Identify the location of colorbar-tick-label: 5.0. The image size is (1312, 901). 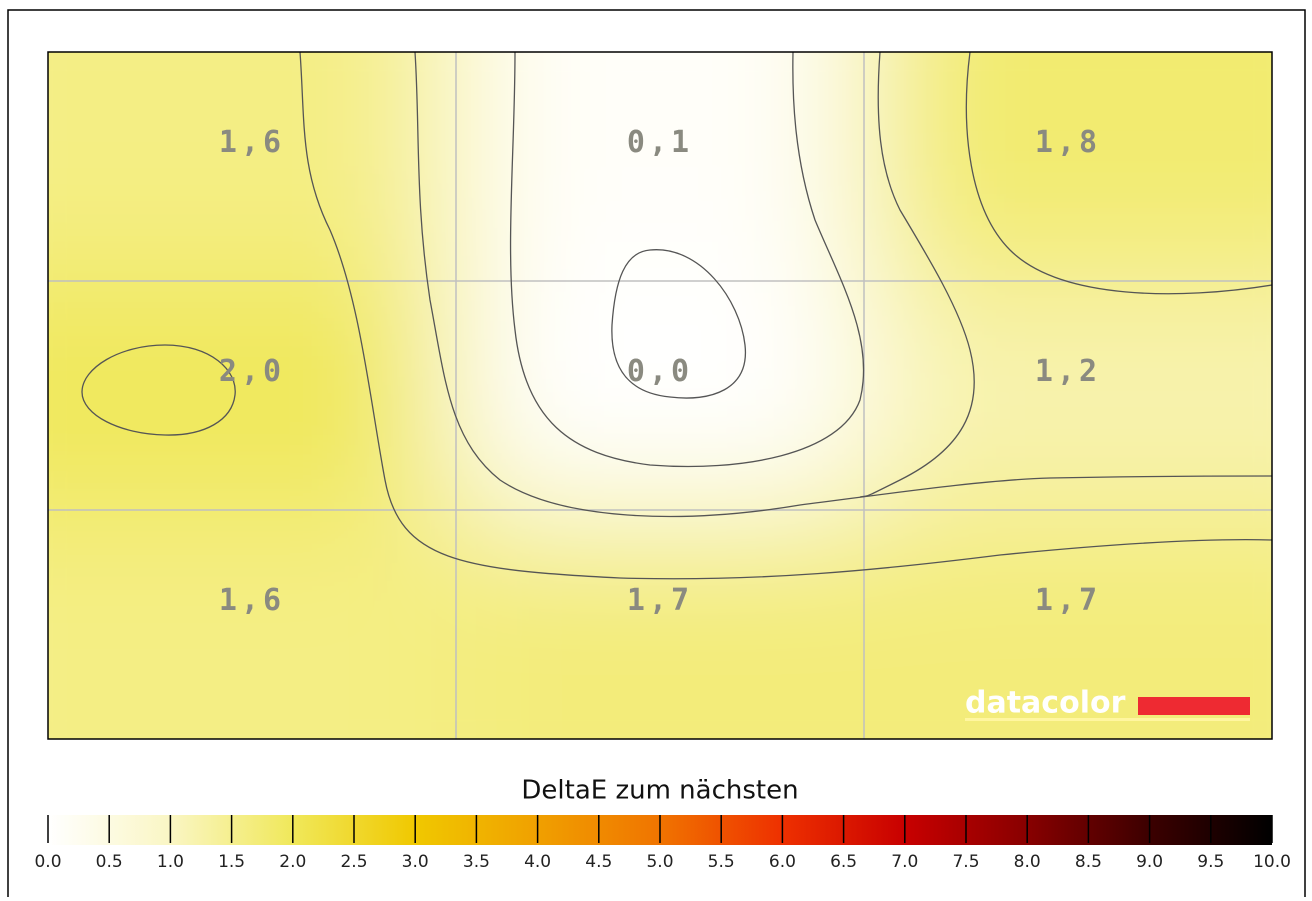
(659, 862).